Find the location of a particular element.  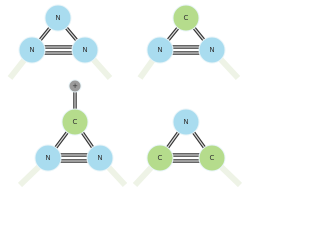

molecule: N N N is located at coordinates (58, 34).